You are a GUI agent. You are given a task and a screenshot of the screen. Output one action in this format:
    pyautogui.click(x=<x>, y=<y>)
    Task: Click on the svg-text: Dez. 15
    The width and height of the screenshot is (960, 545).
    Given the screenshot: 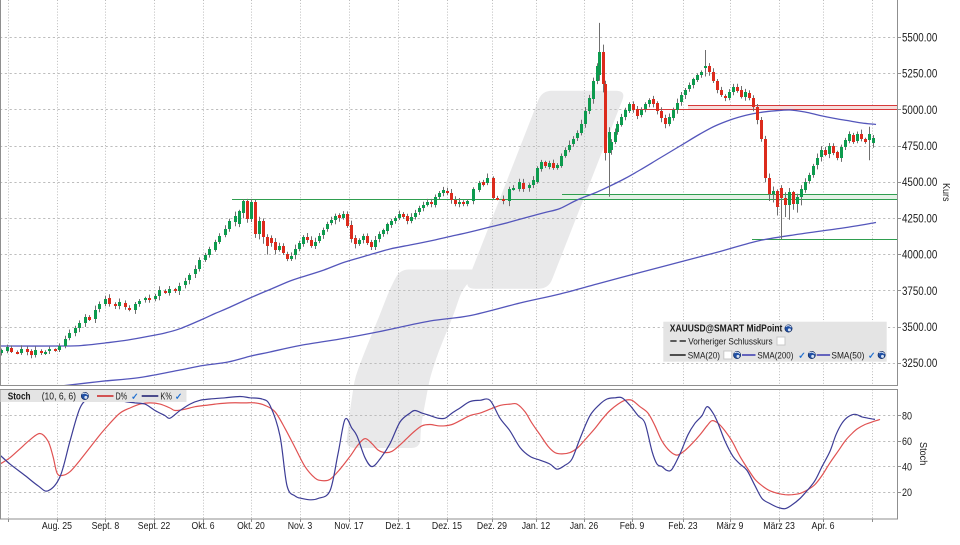 What is the action you would take?
    pyautogui.click(x=447, y=526)
    